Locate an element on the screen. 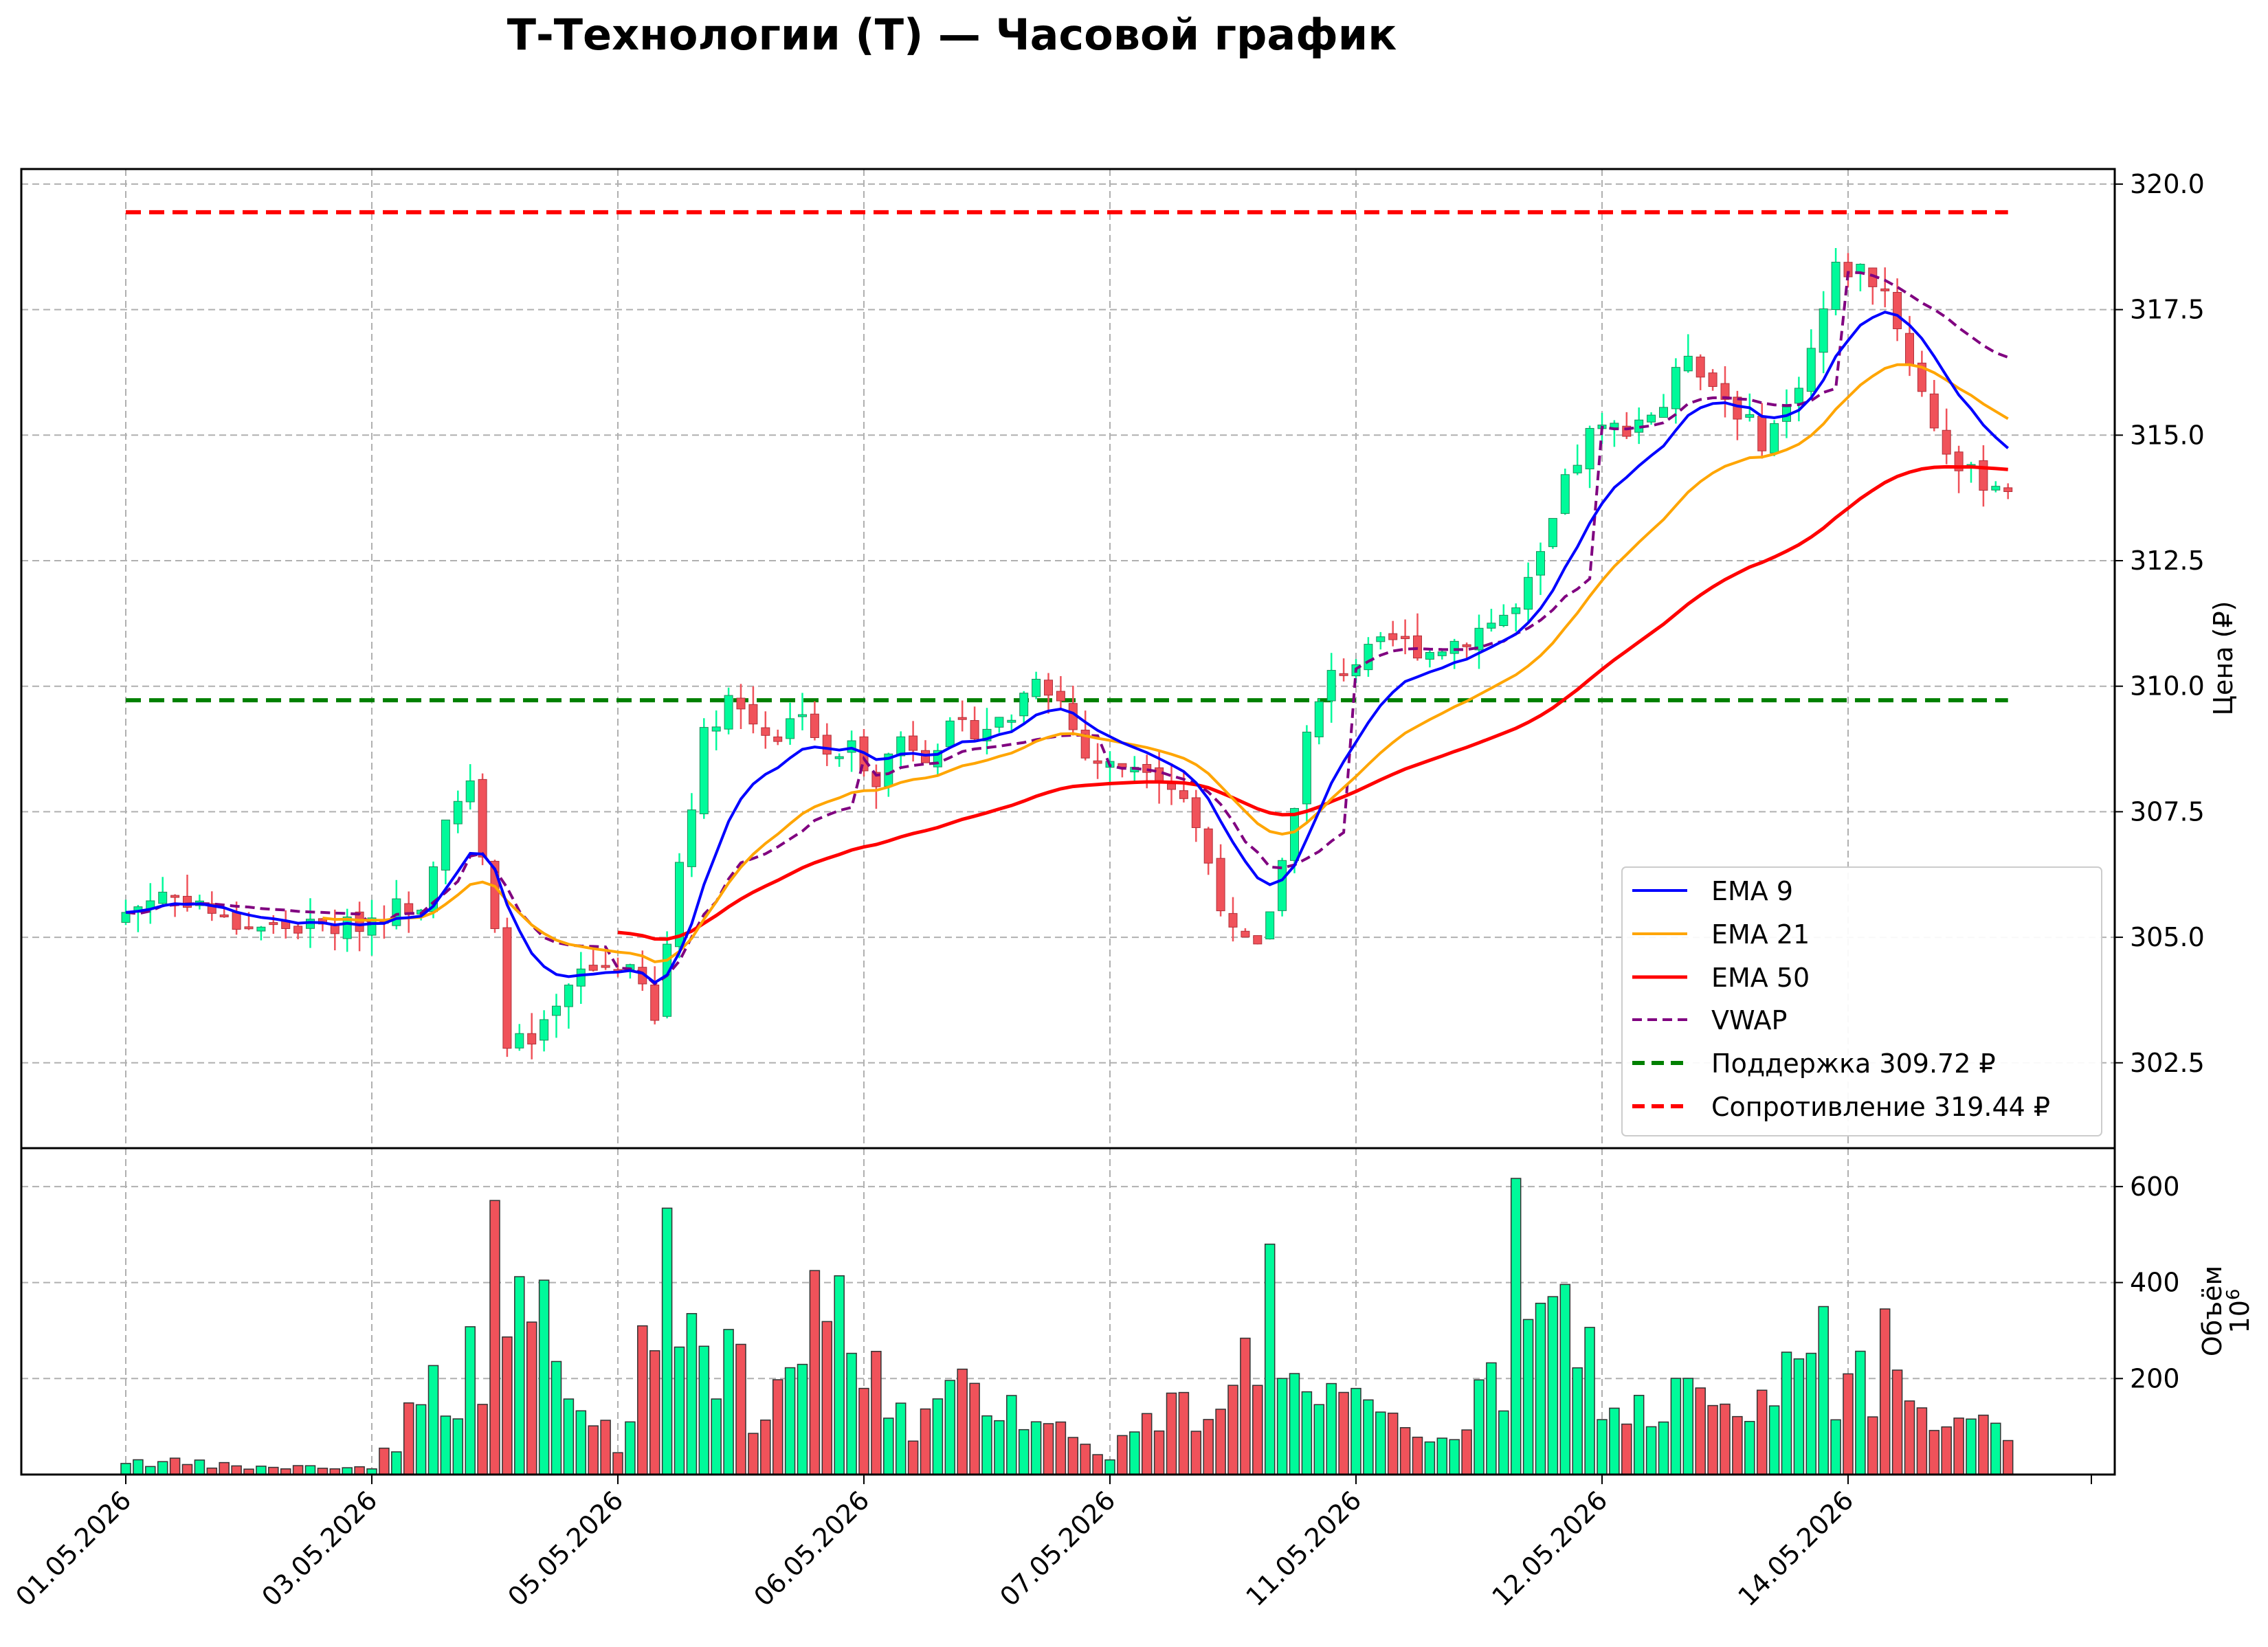  chart-title: Т-Технологии (T) — Часовой график is located at coordinates (952, 35).